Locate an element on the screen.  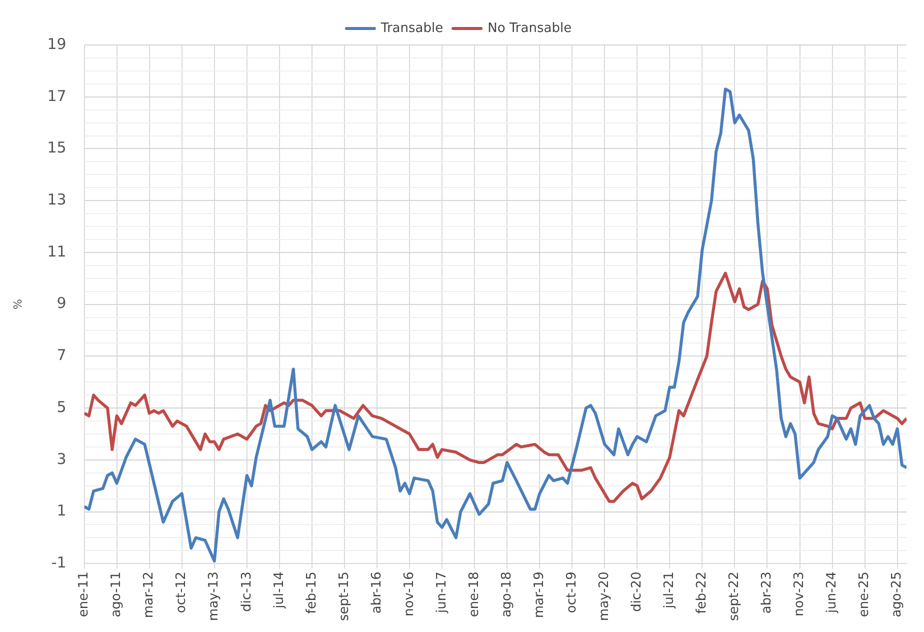
x-tick-label: sept-22 is located at coordinates (734, 597).